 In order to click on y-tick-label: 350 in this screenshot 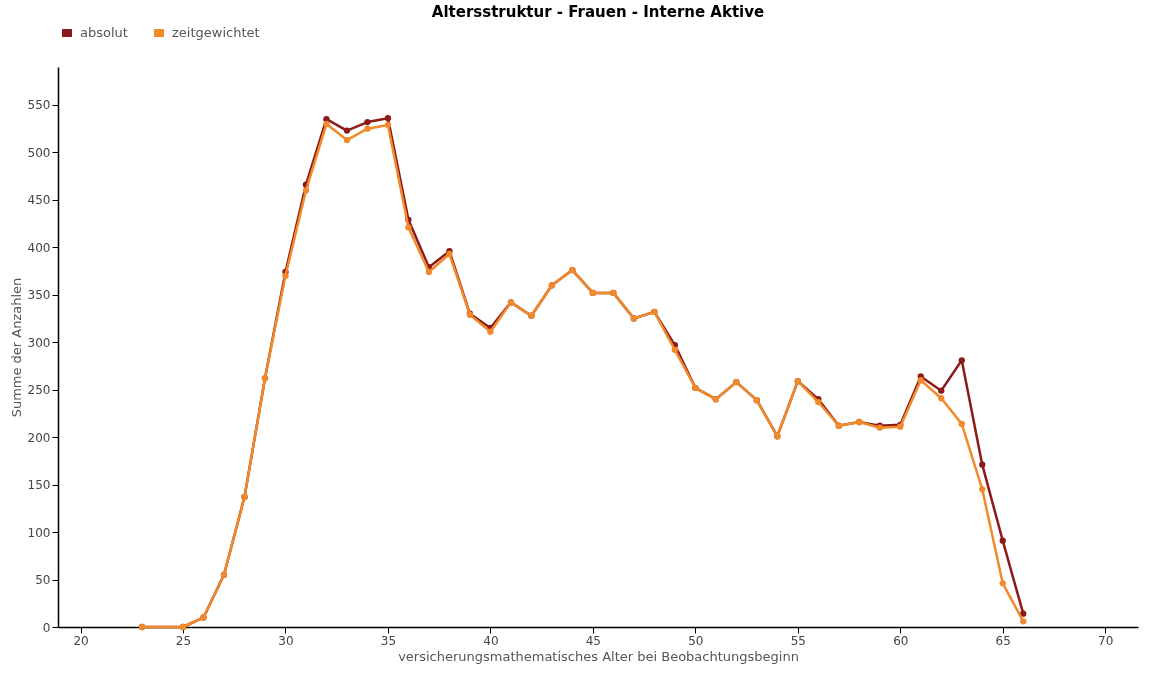, I will do `click(39, 295)`.